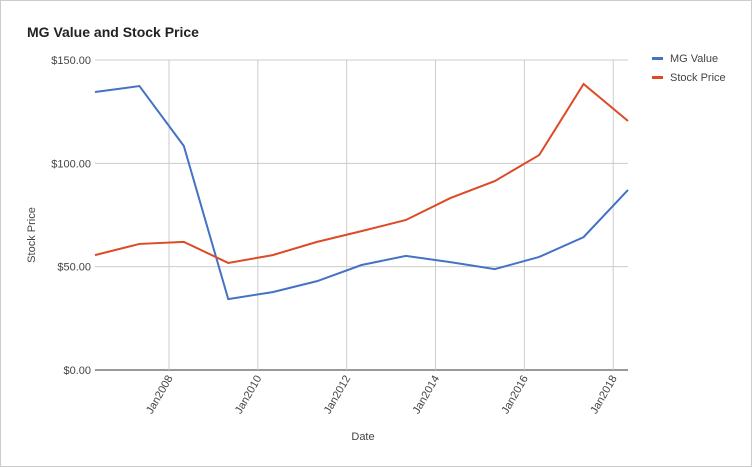  Describe the element at coordinates (74, 268) in the screenshot. I see `y-tick-label: $50.00` at that location.